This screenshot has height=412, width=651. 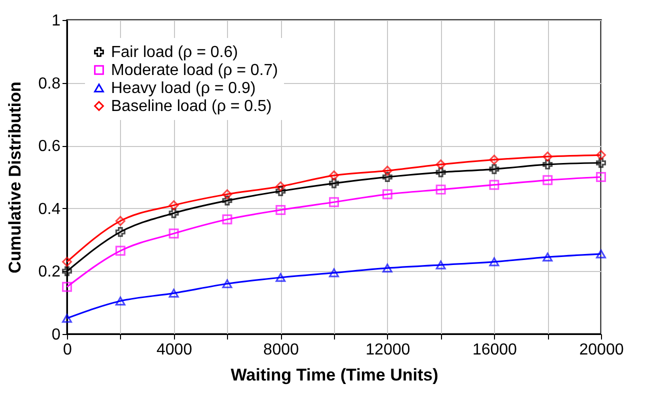 I want to click on y-tick-label: 1, so click(x=56, y=21).